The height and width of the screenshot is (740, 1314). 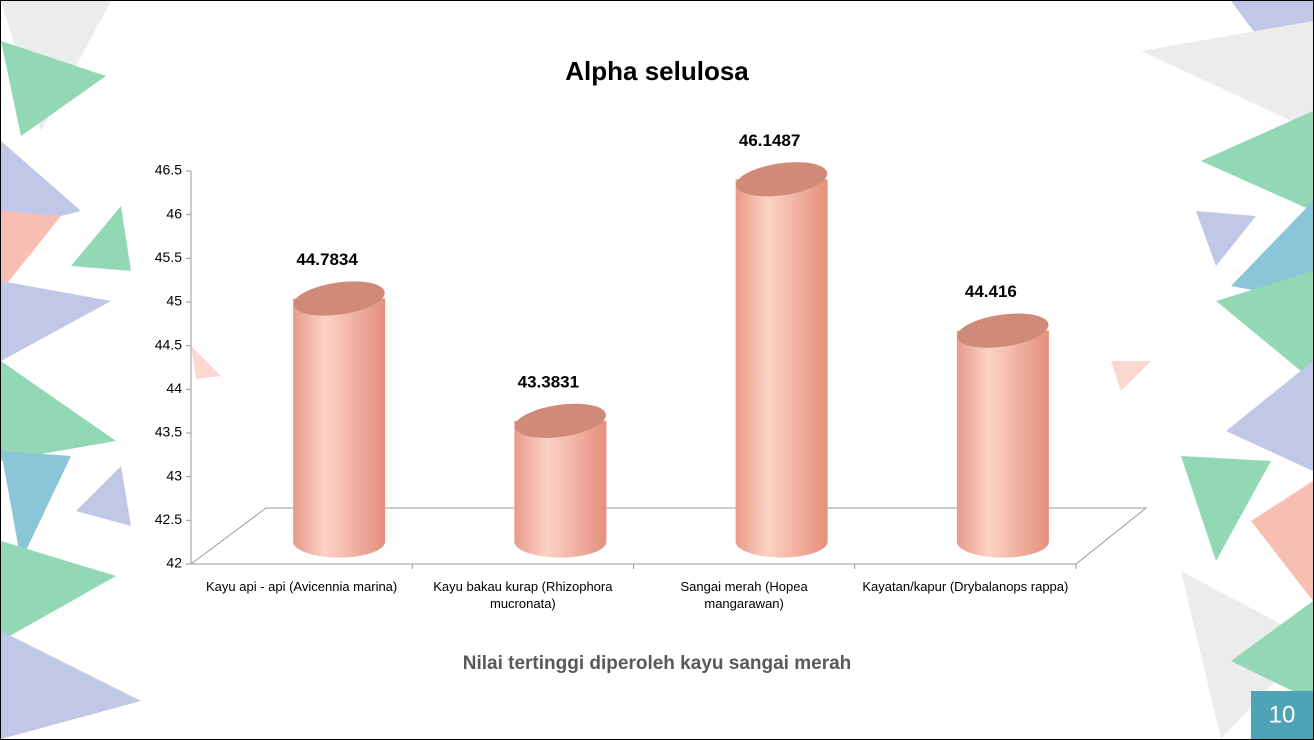 What do you see at coordinates (168, 170) in the screenshot?
I see `y-tick-label: 46.5` at bounding box center [168, 170].